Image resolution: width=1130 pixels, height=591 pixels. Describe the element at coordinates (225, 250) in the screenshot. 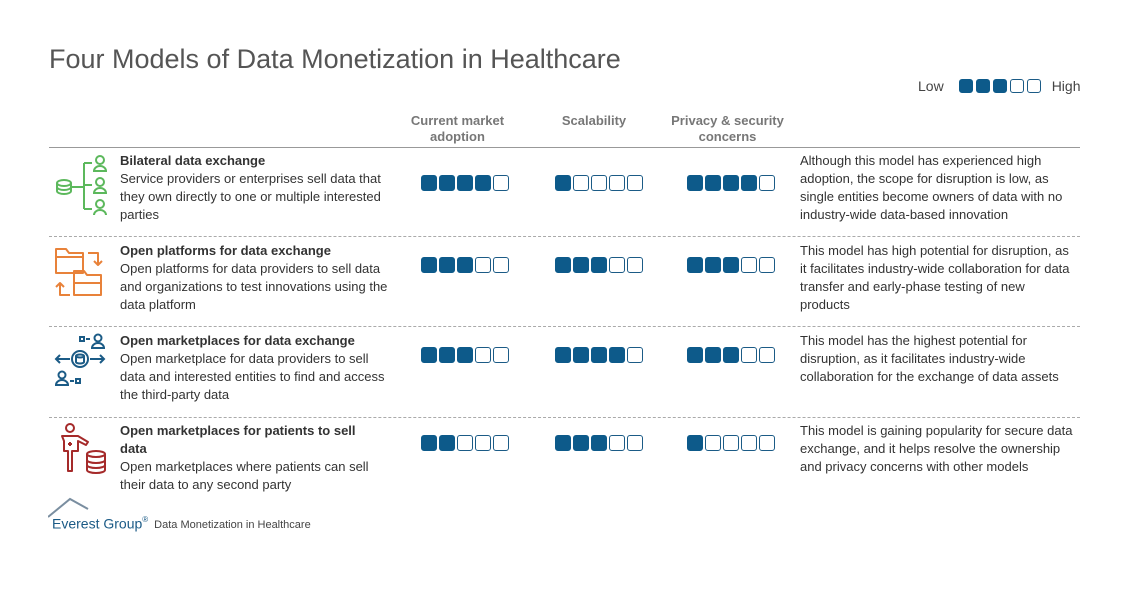

I see `row-title: Open platforms for data exchange` at that location.